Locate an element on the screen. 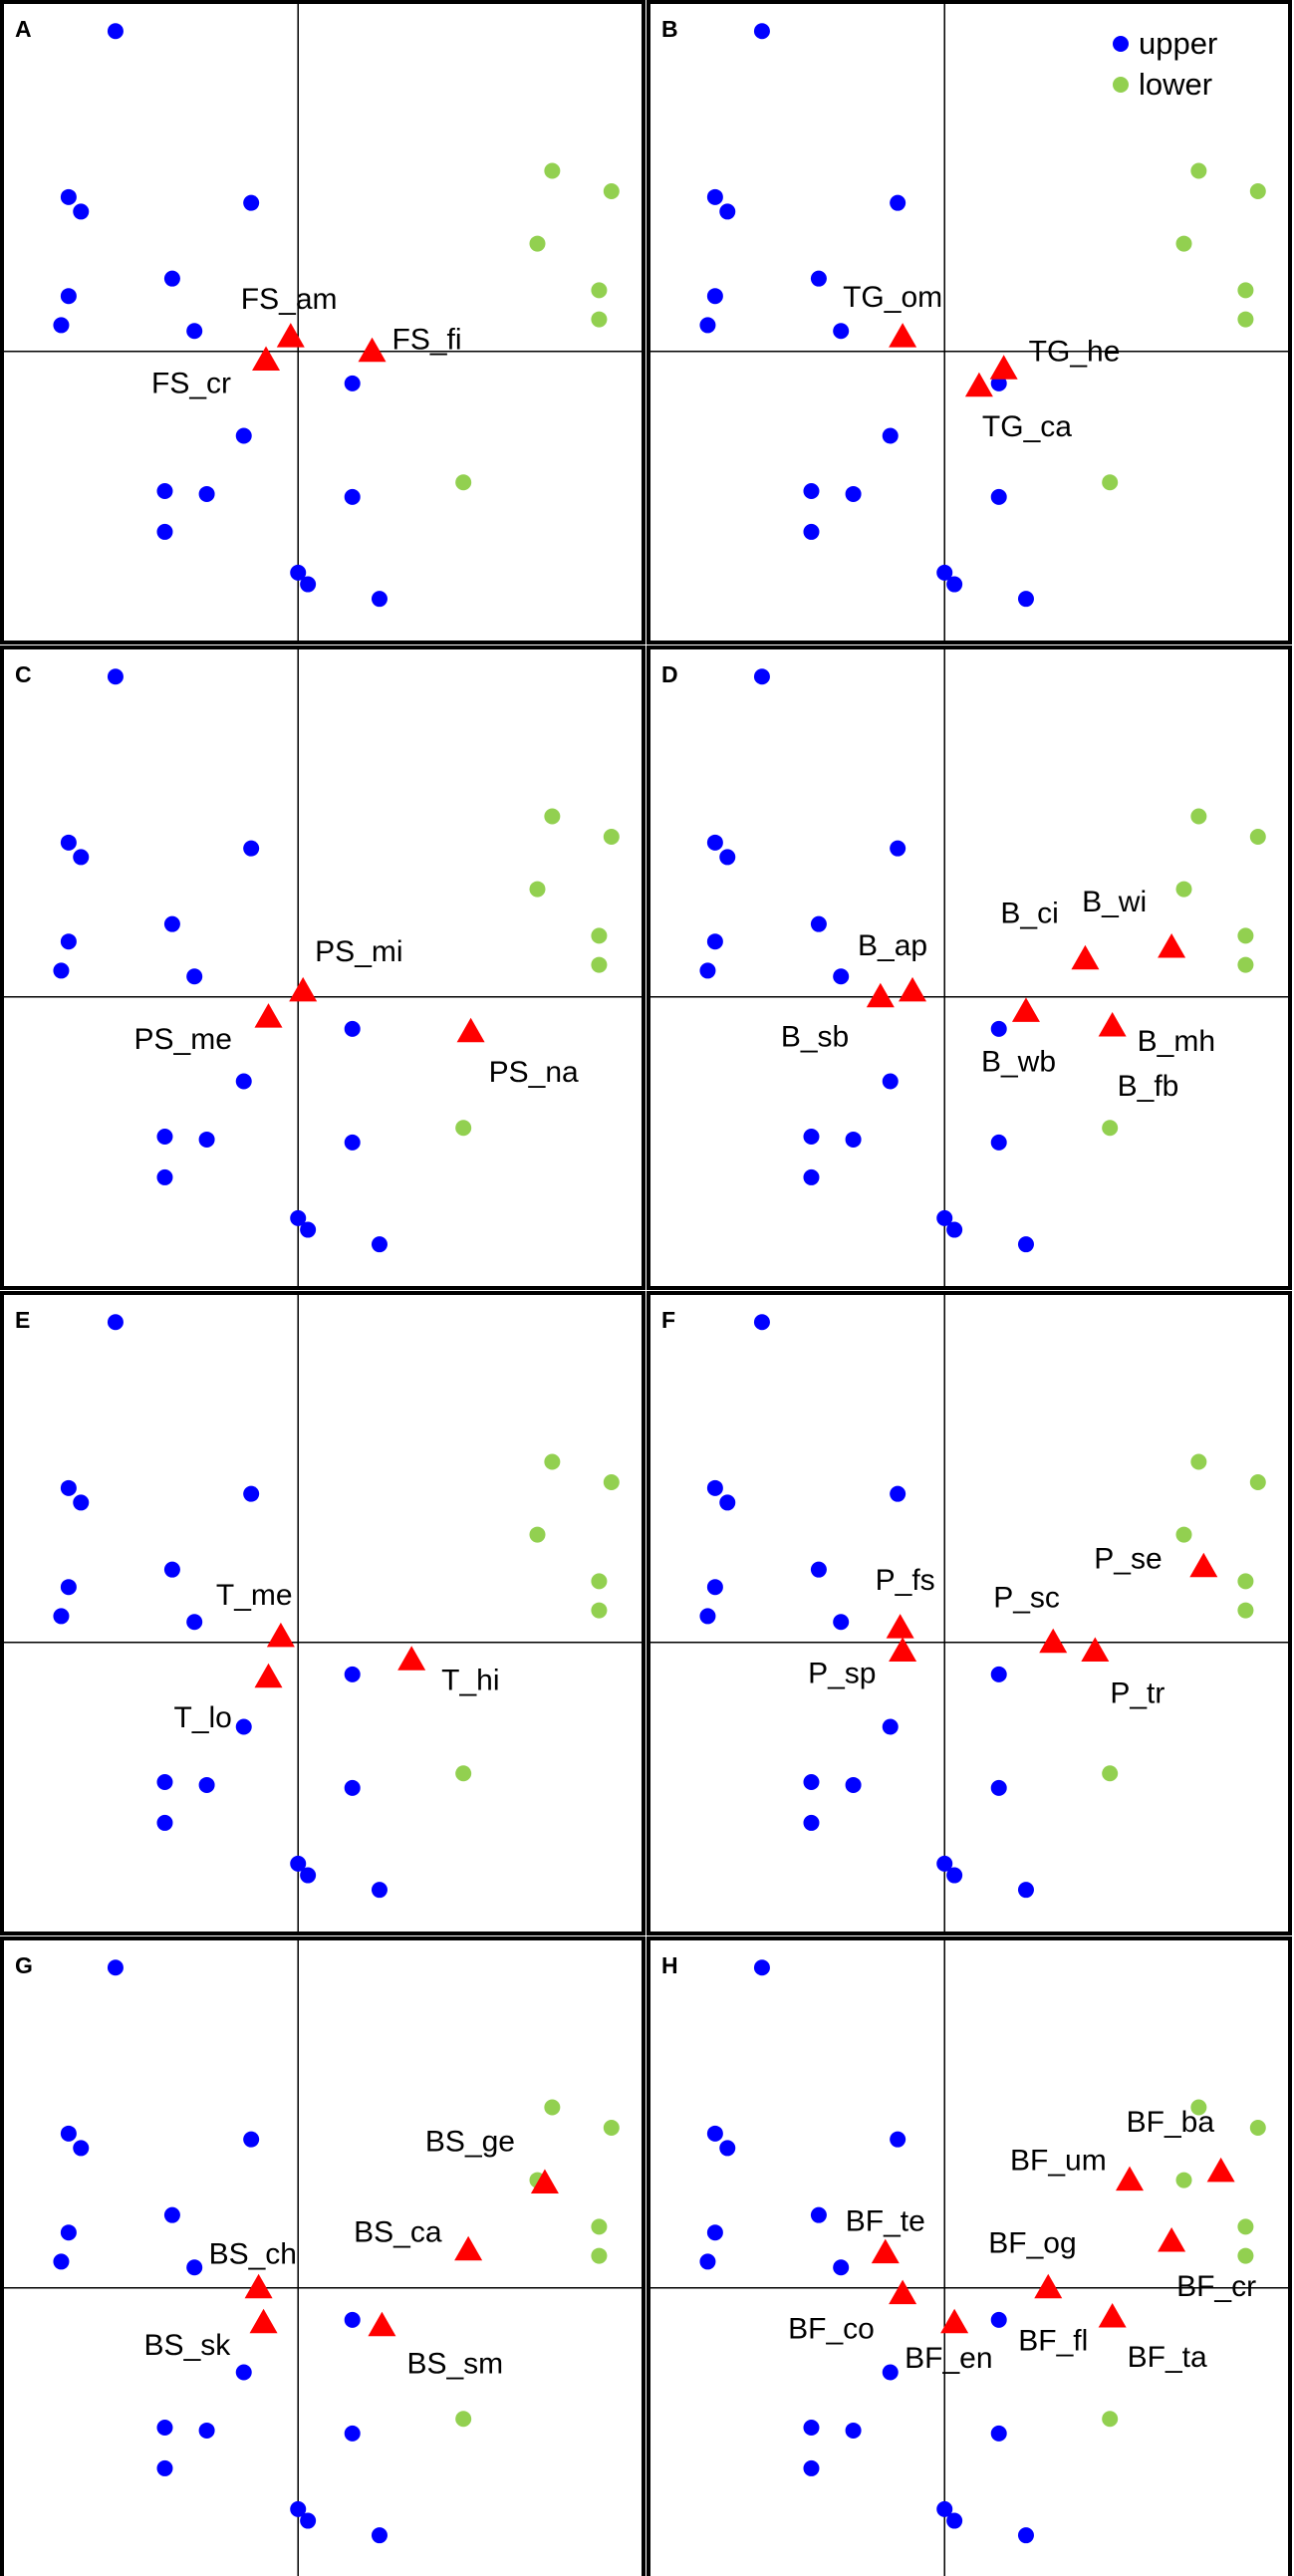  variable-label: T_me is located at coordinates (254, 1595).